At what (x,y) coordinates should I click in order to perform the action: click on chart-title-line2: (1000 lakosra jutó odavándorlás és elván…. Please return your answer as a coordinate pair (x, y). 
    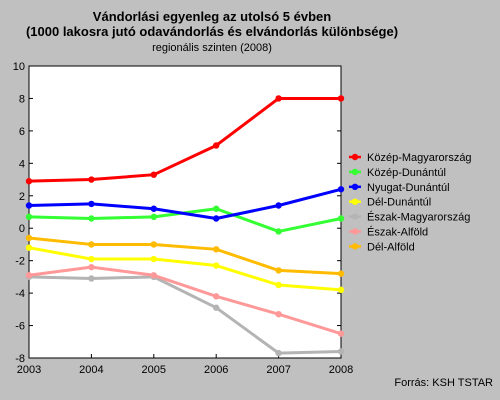
    Looking at the image, I should click on (212, 31).